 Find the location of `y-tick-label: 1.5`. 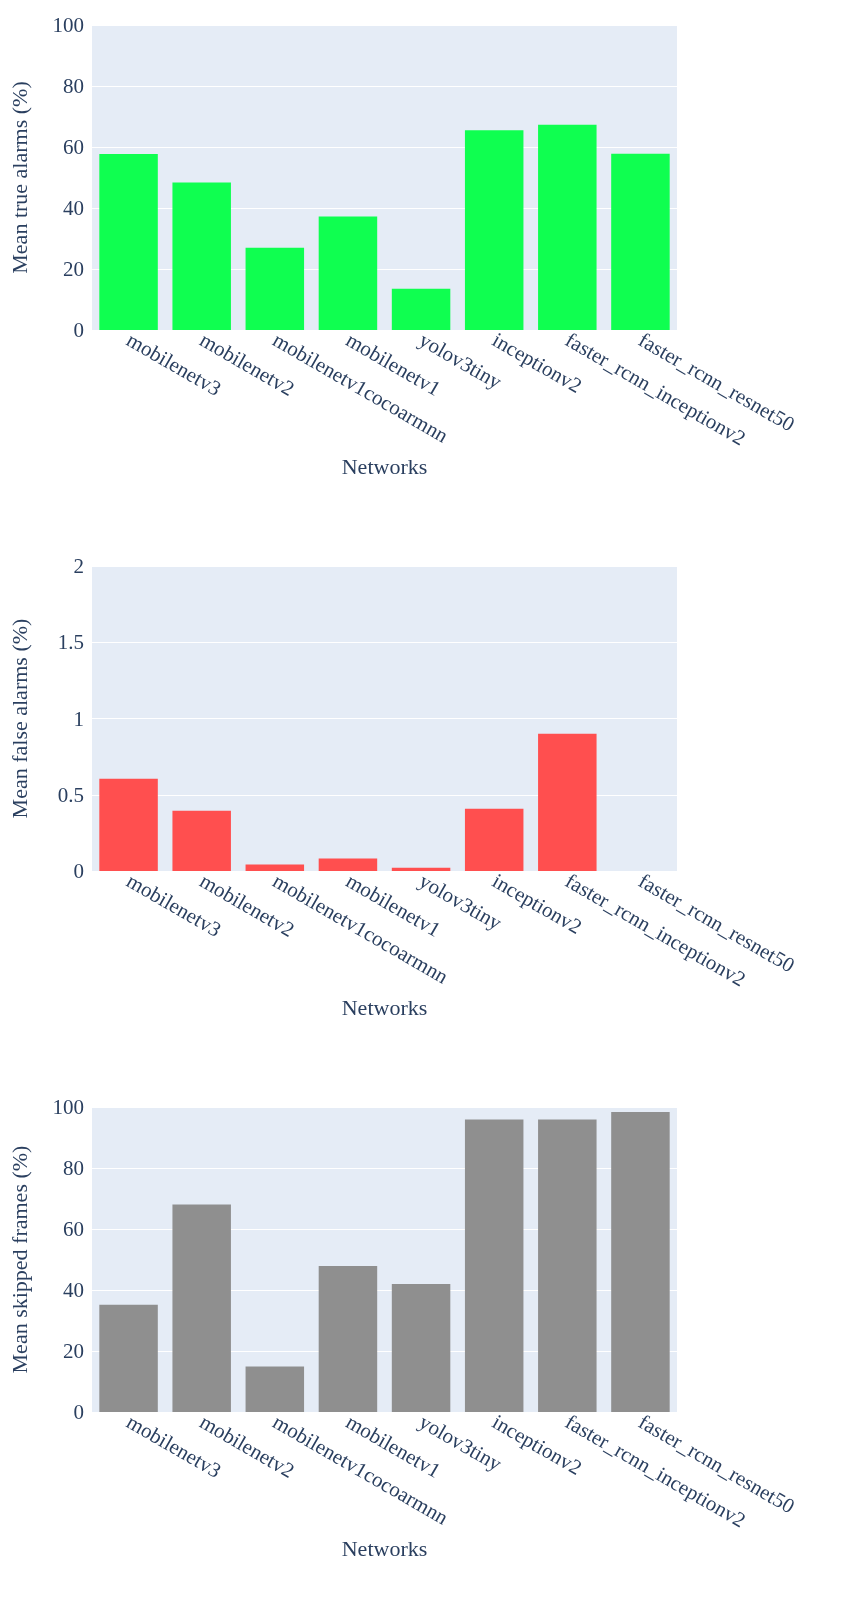

y-tick-label: 1.5 is located at coordinates (70, 642).